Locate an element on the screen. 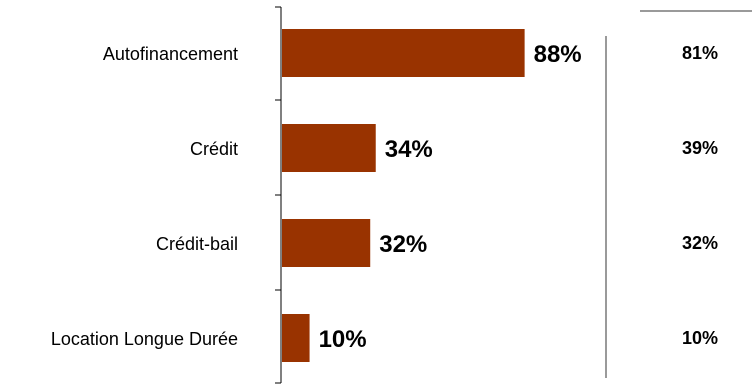 The image size is (752, 385). bar-value-label: 88% is located at coordinates (558, 54).